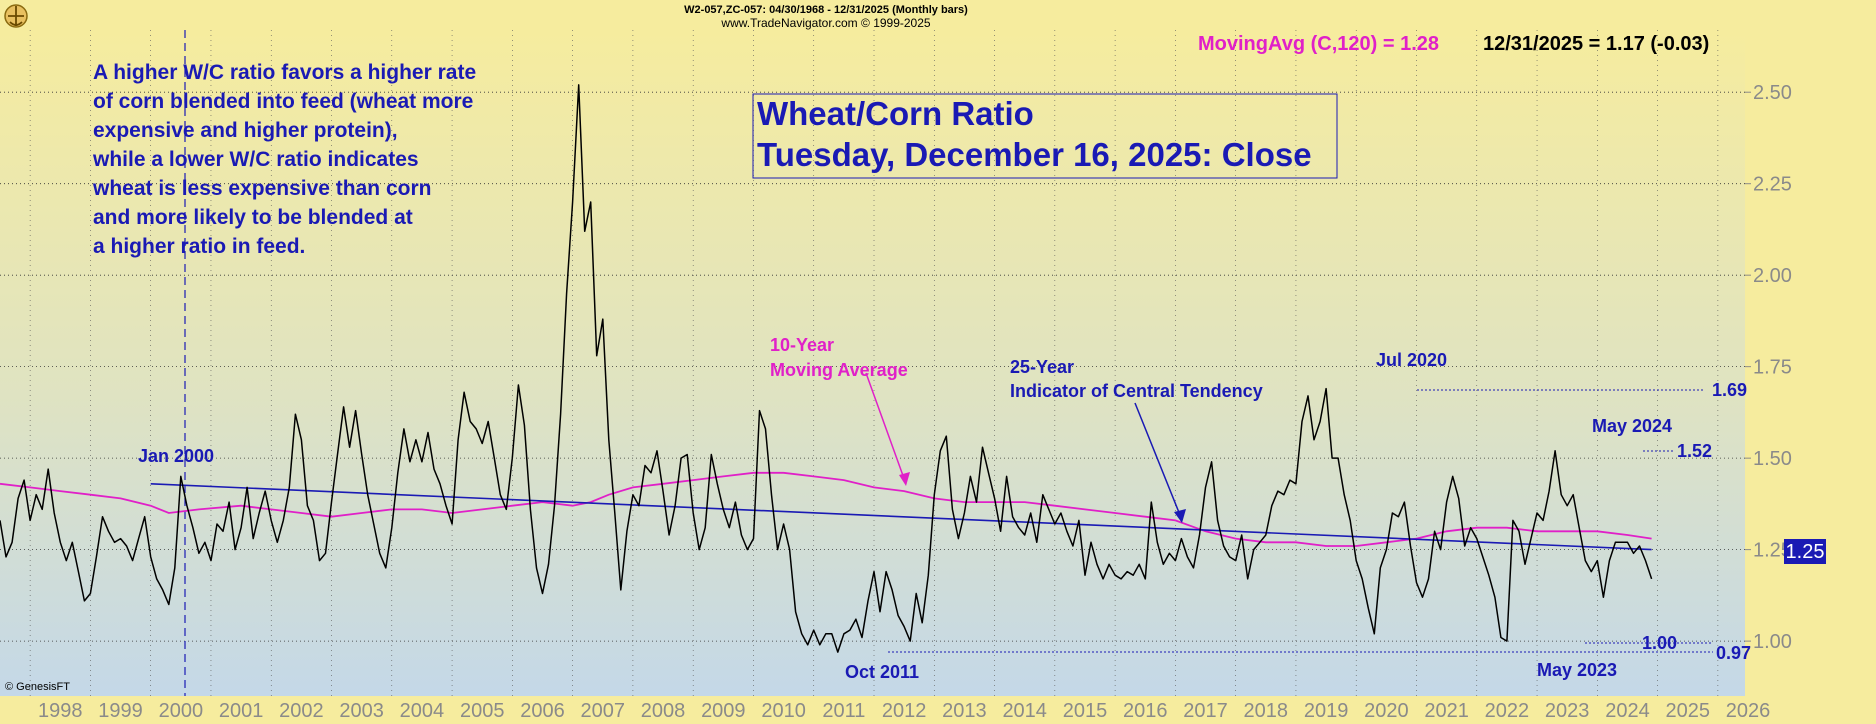  Describe the element at coordinates (1772, 551) in the screenshot. I see `y-tick-label: 1.25` at that location.